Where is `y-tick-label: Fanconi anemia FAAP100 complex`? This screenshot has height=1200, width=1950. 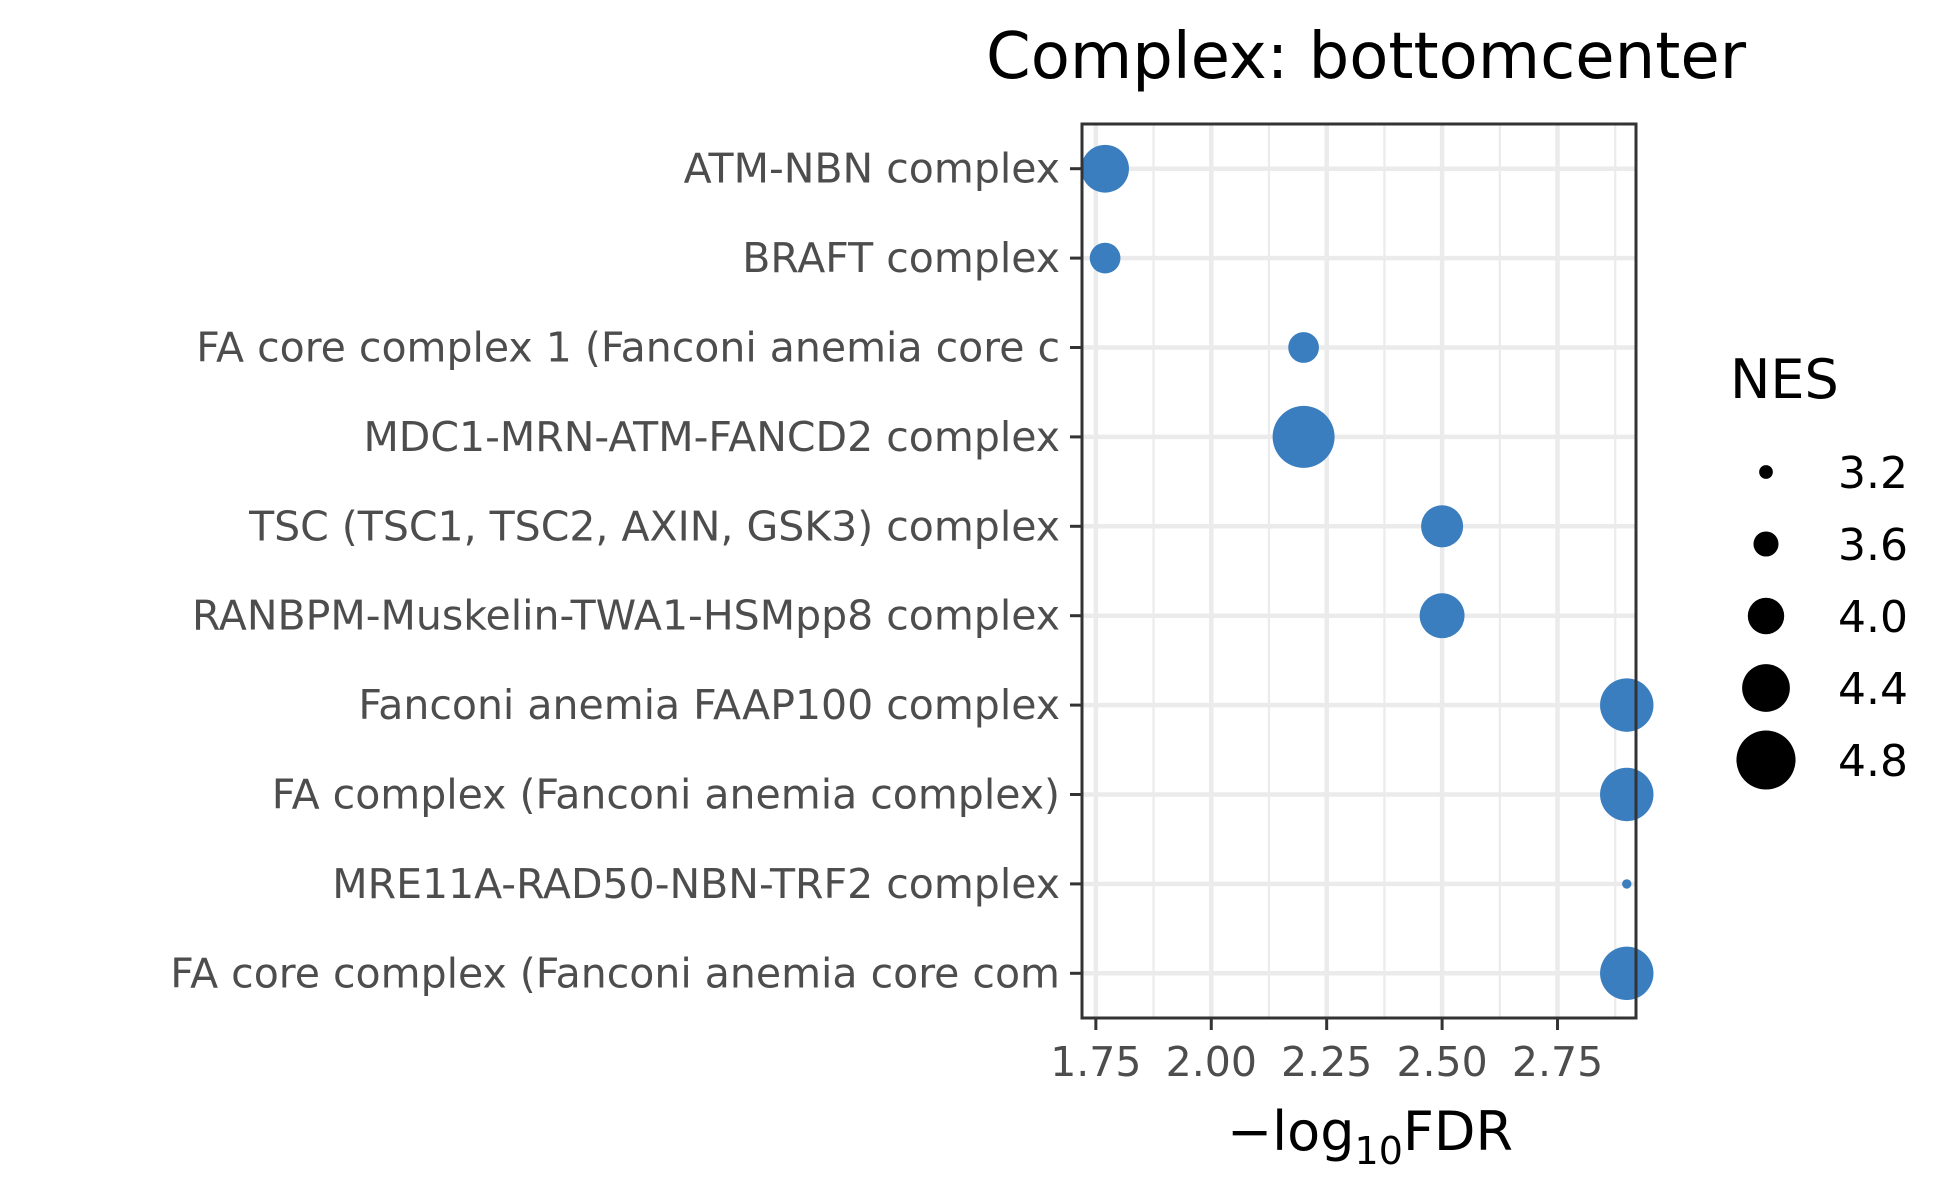
y-tick-label: Fanconi anemia FAAP100 complex is located at coordinates (709, 705).